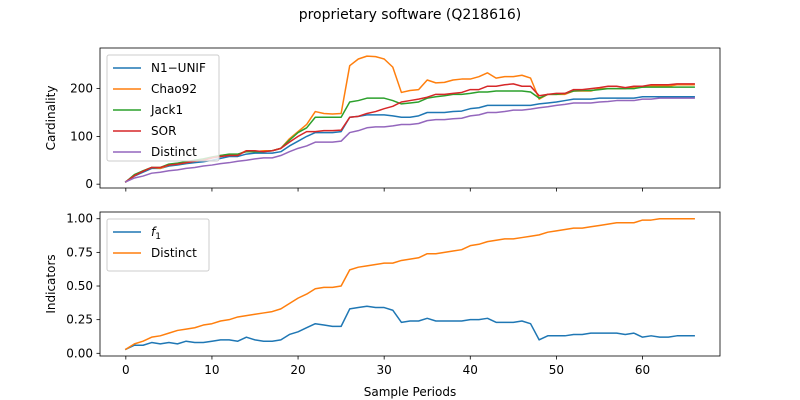 The image size is (800, 400). Describe the element at coordinates (211, 370) in the screenshot. I see `x-tick-label: 10` at that location.